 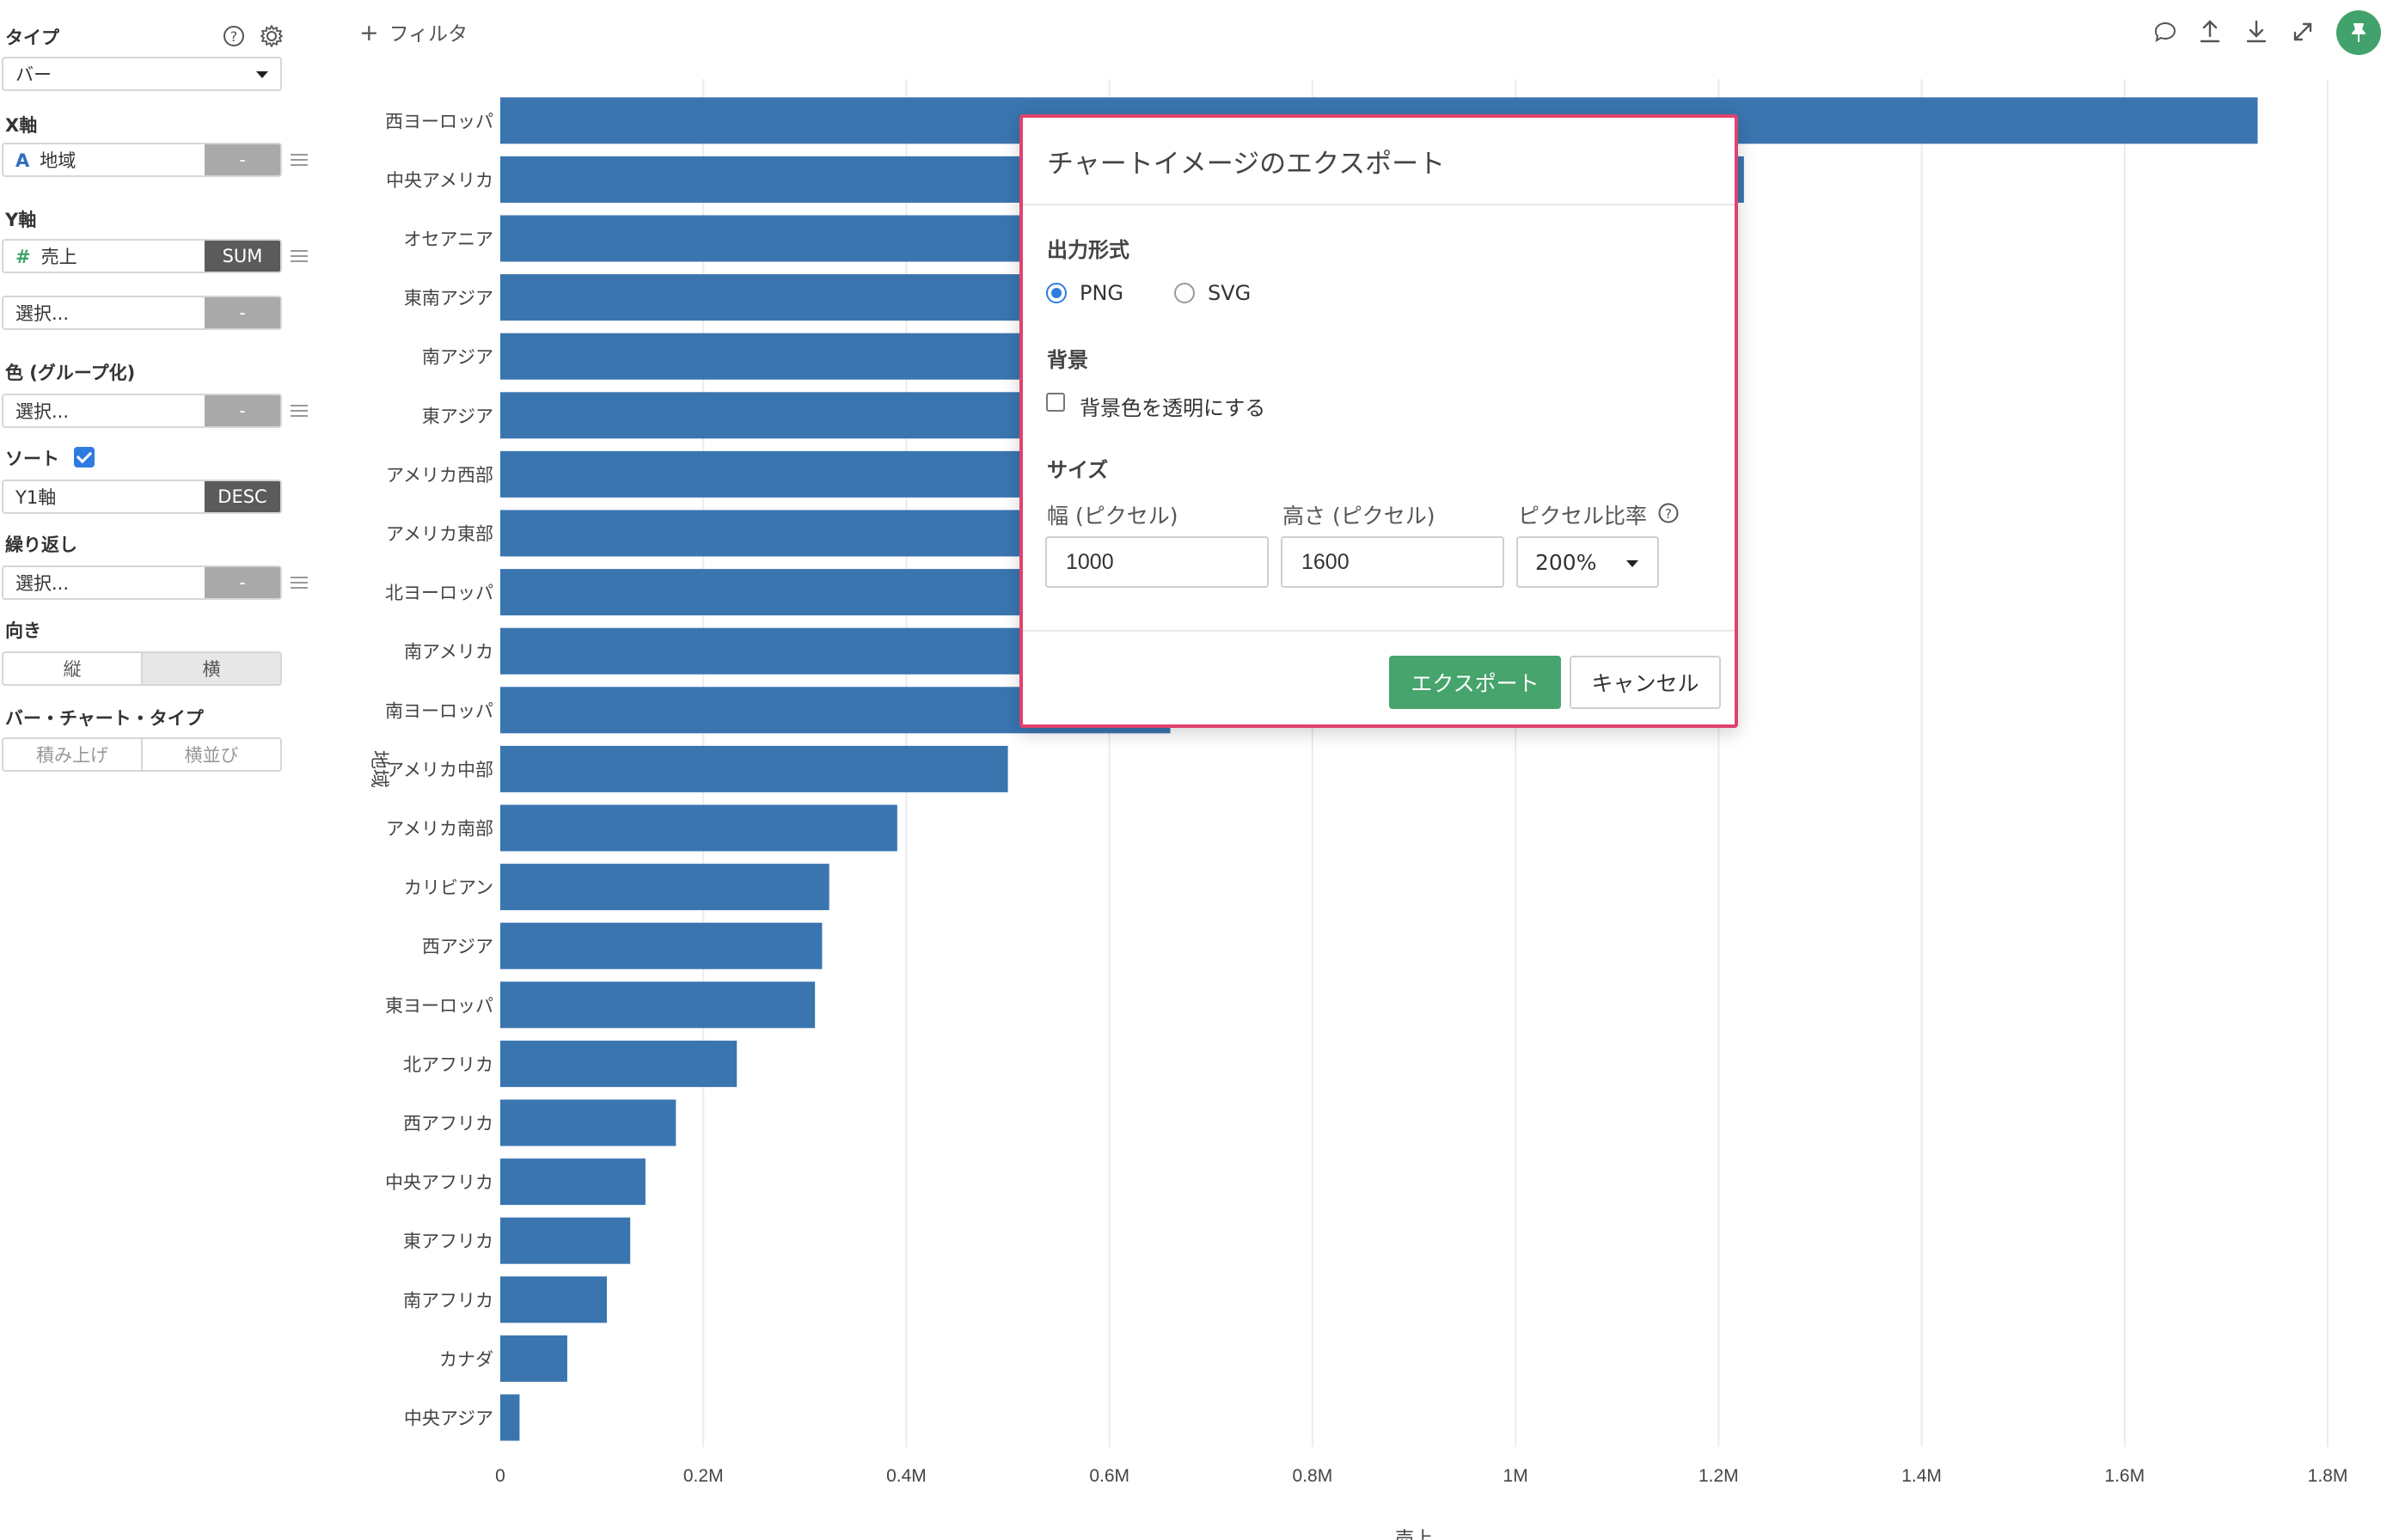 I want to click on pin-icon, so click(x=2359, y=32).